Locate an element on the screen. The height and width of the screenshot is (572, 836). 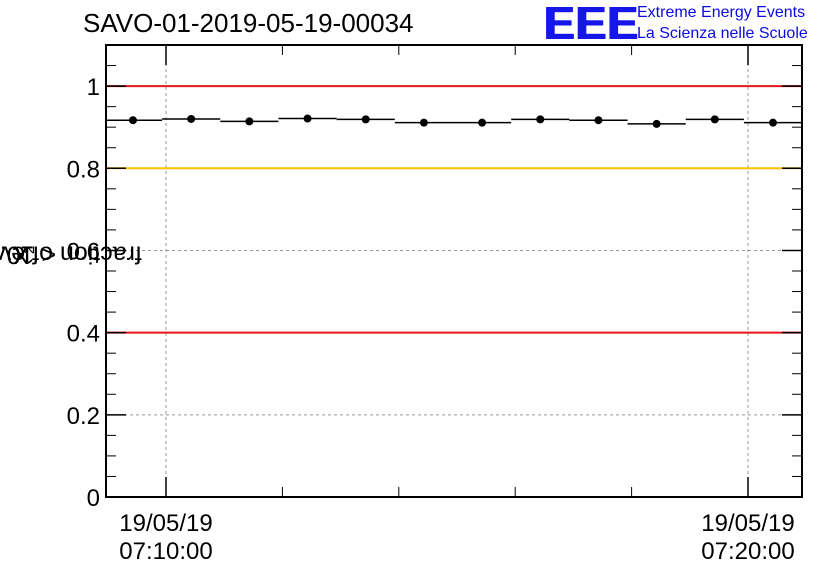
y-tick-label: 0.4 is located at coordinates (83, 334).